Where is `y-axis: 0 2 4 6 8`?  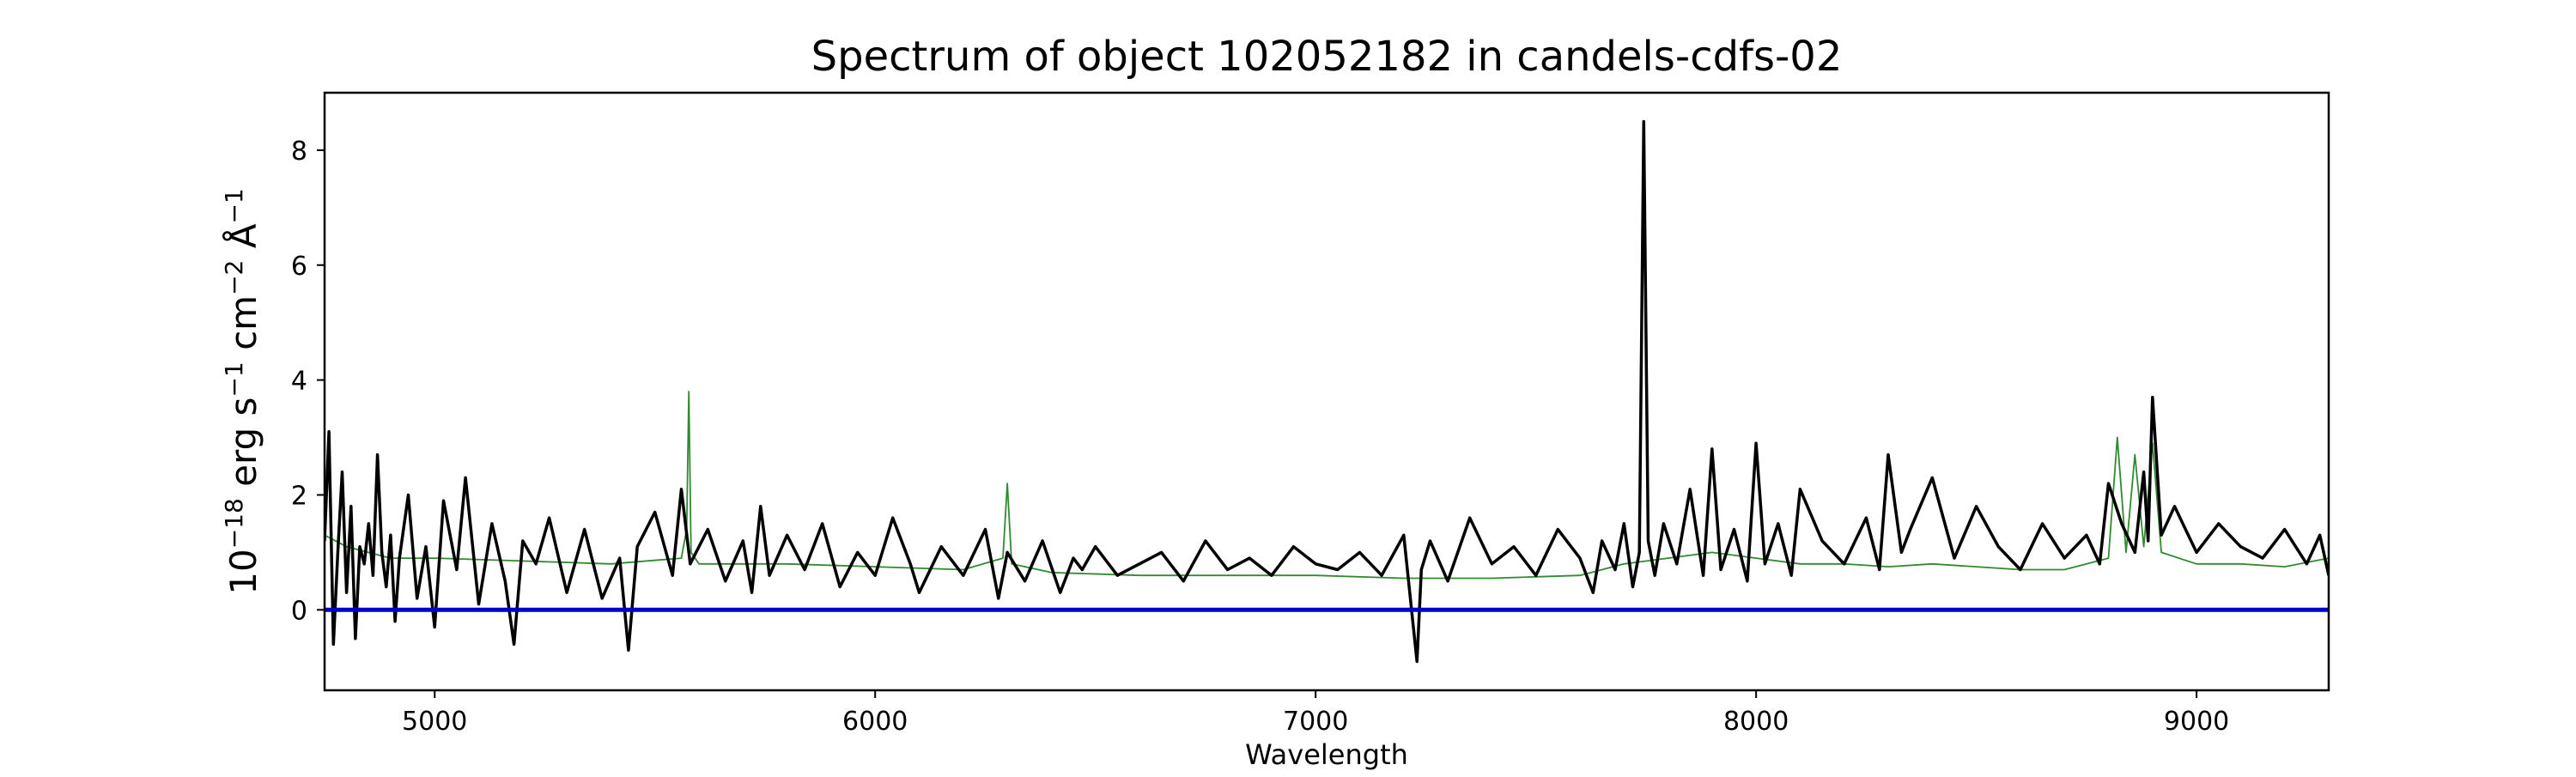
y-axis: 0 2 4 6 8 is located at coordinates (308, 381).